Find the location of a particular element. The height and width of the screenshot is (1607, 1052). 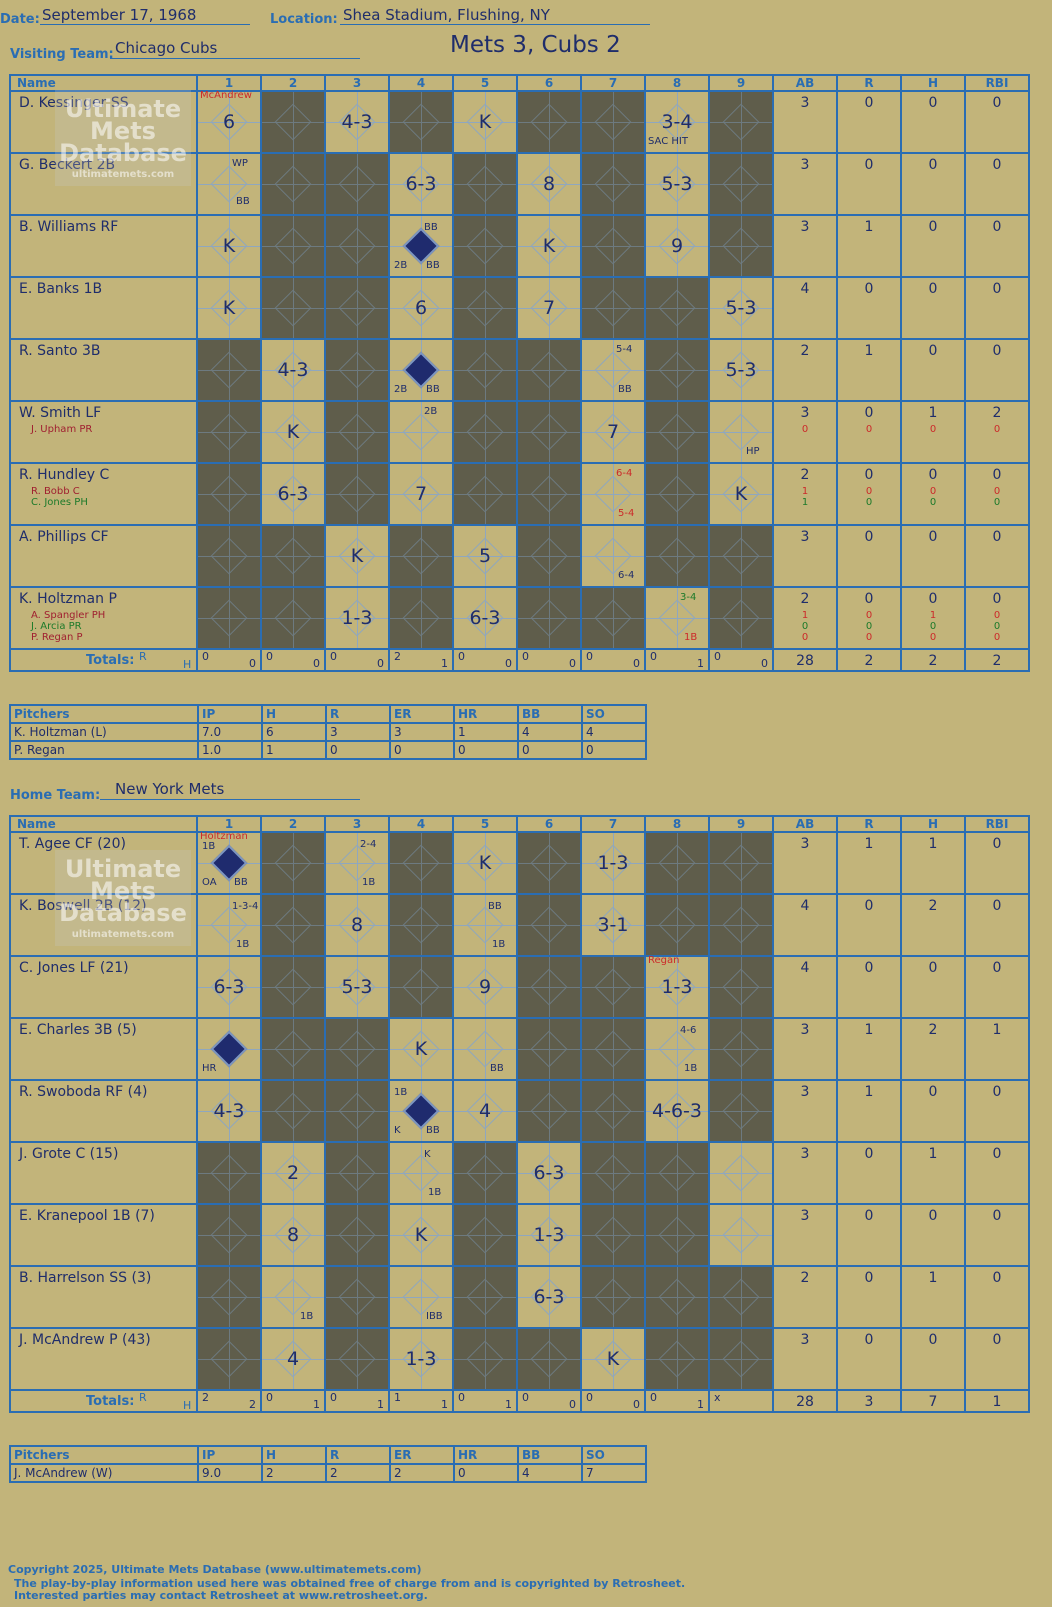

stat-total-cell: 2 is located at coordinates (997, 660).